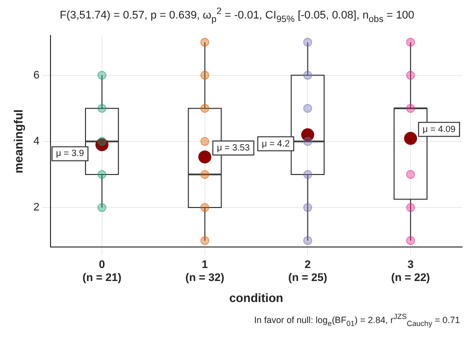  I want to click on x-tick-label: 1 (n = 32), so click(205, 271).